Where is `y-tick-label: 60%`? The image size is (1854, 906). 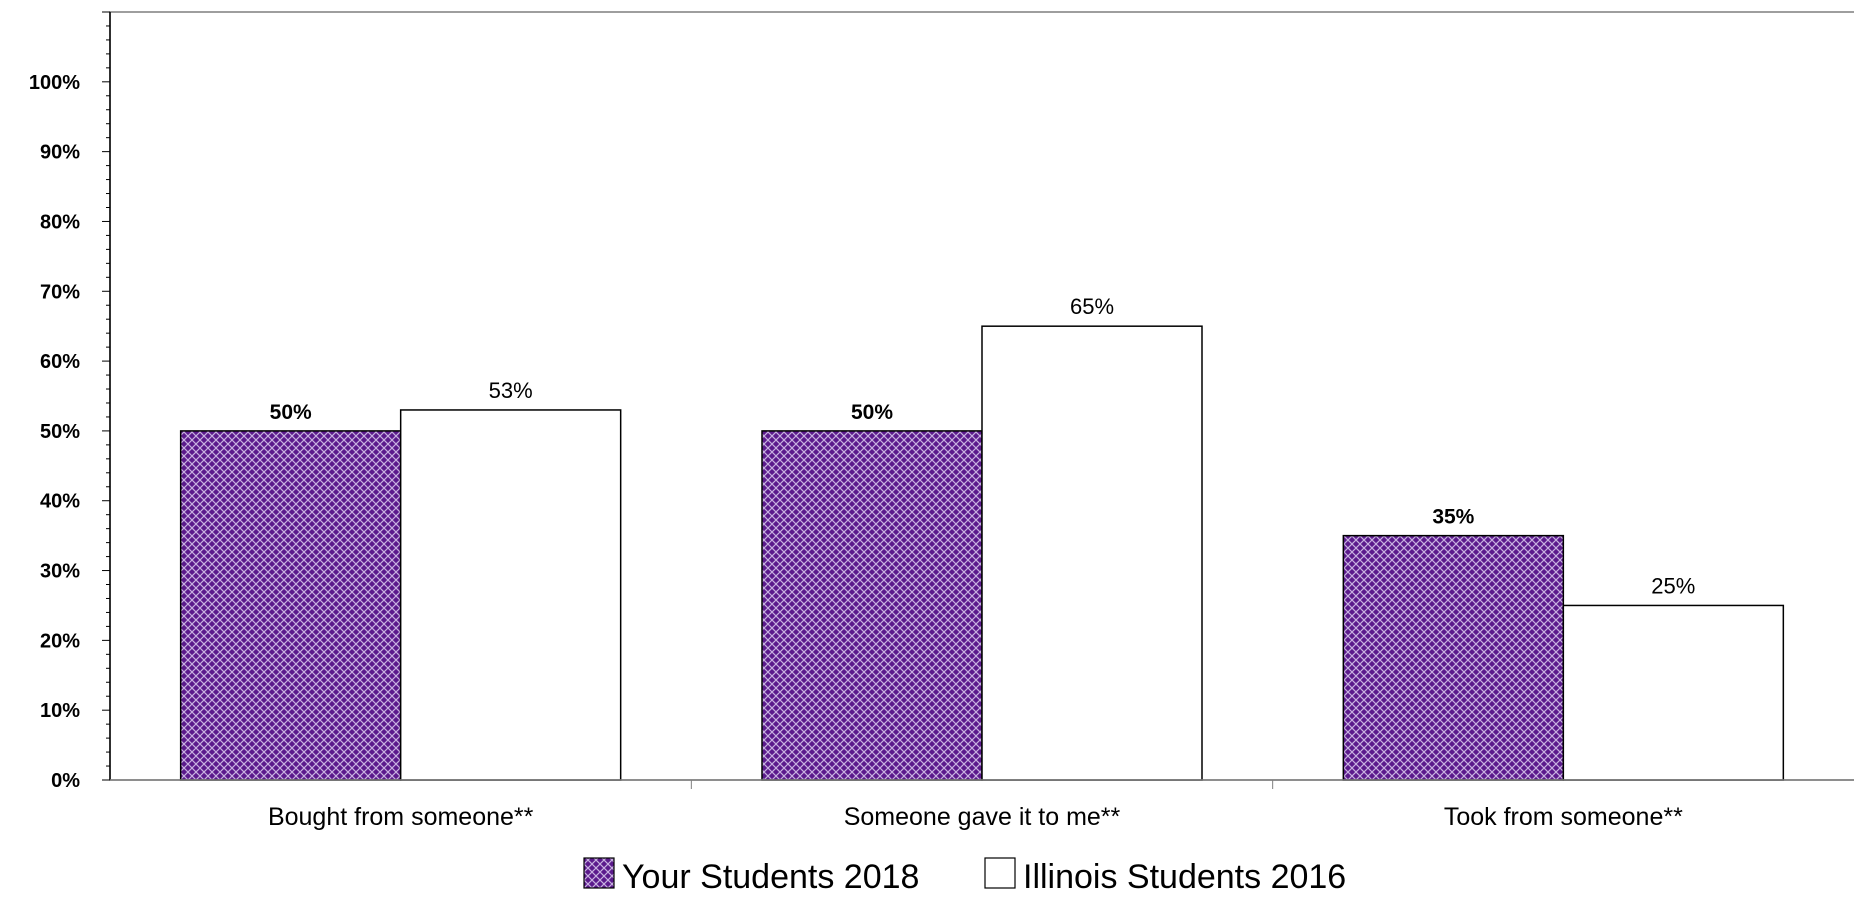 y-tick-label: 60% is located at coordinates (60, 362).